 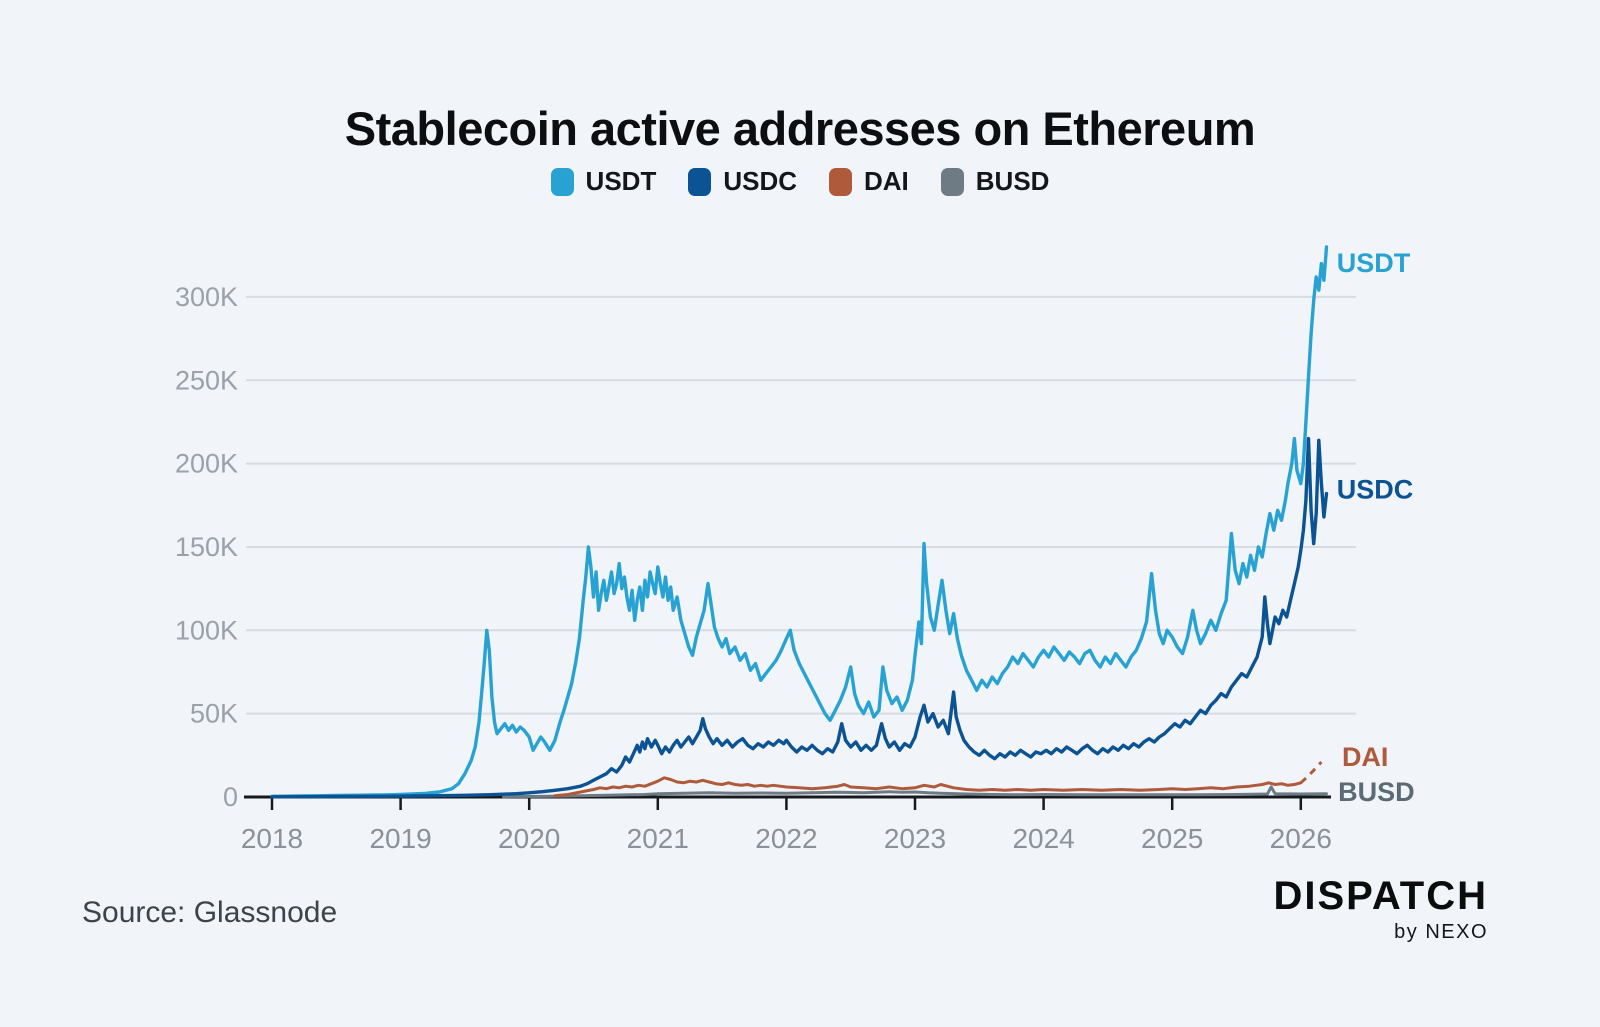 What do you see at coordinates (952, 181) in the screenshot?
I see `legend-swatch-busd` at bounding box center [952, 181].